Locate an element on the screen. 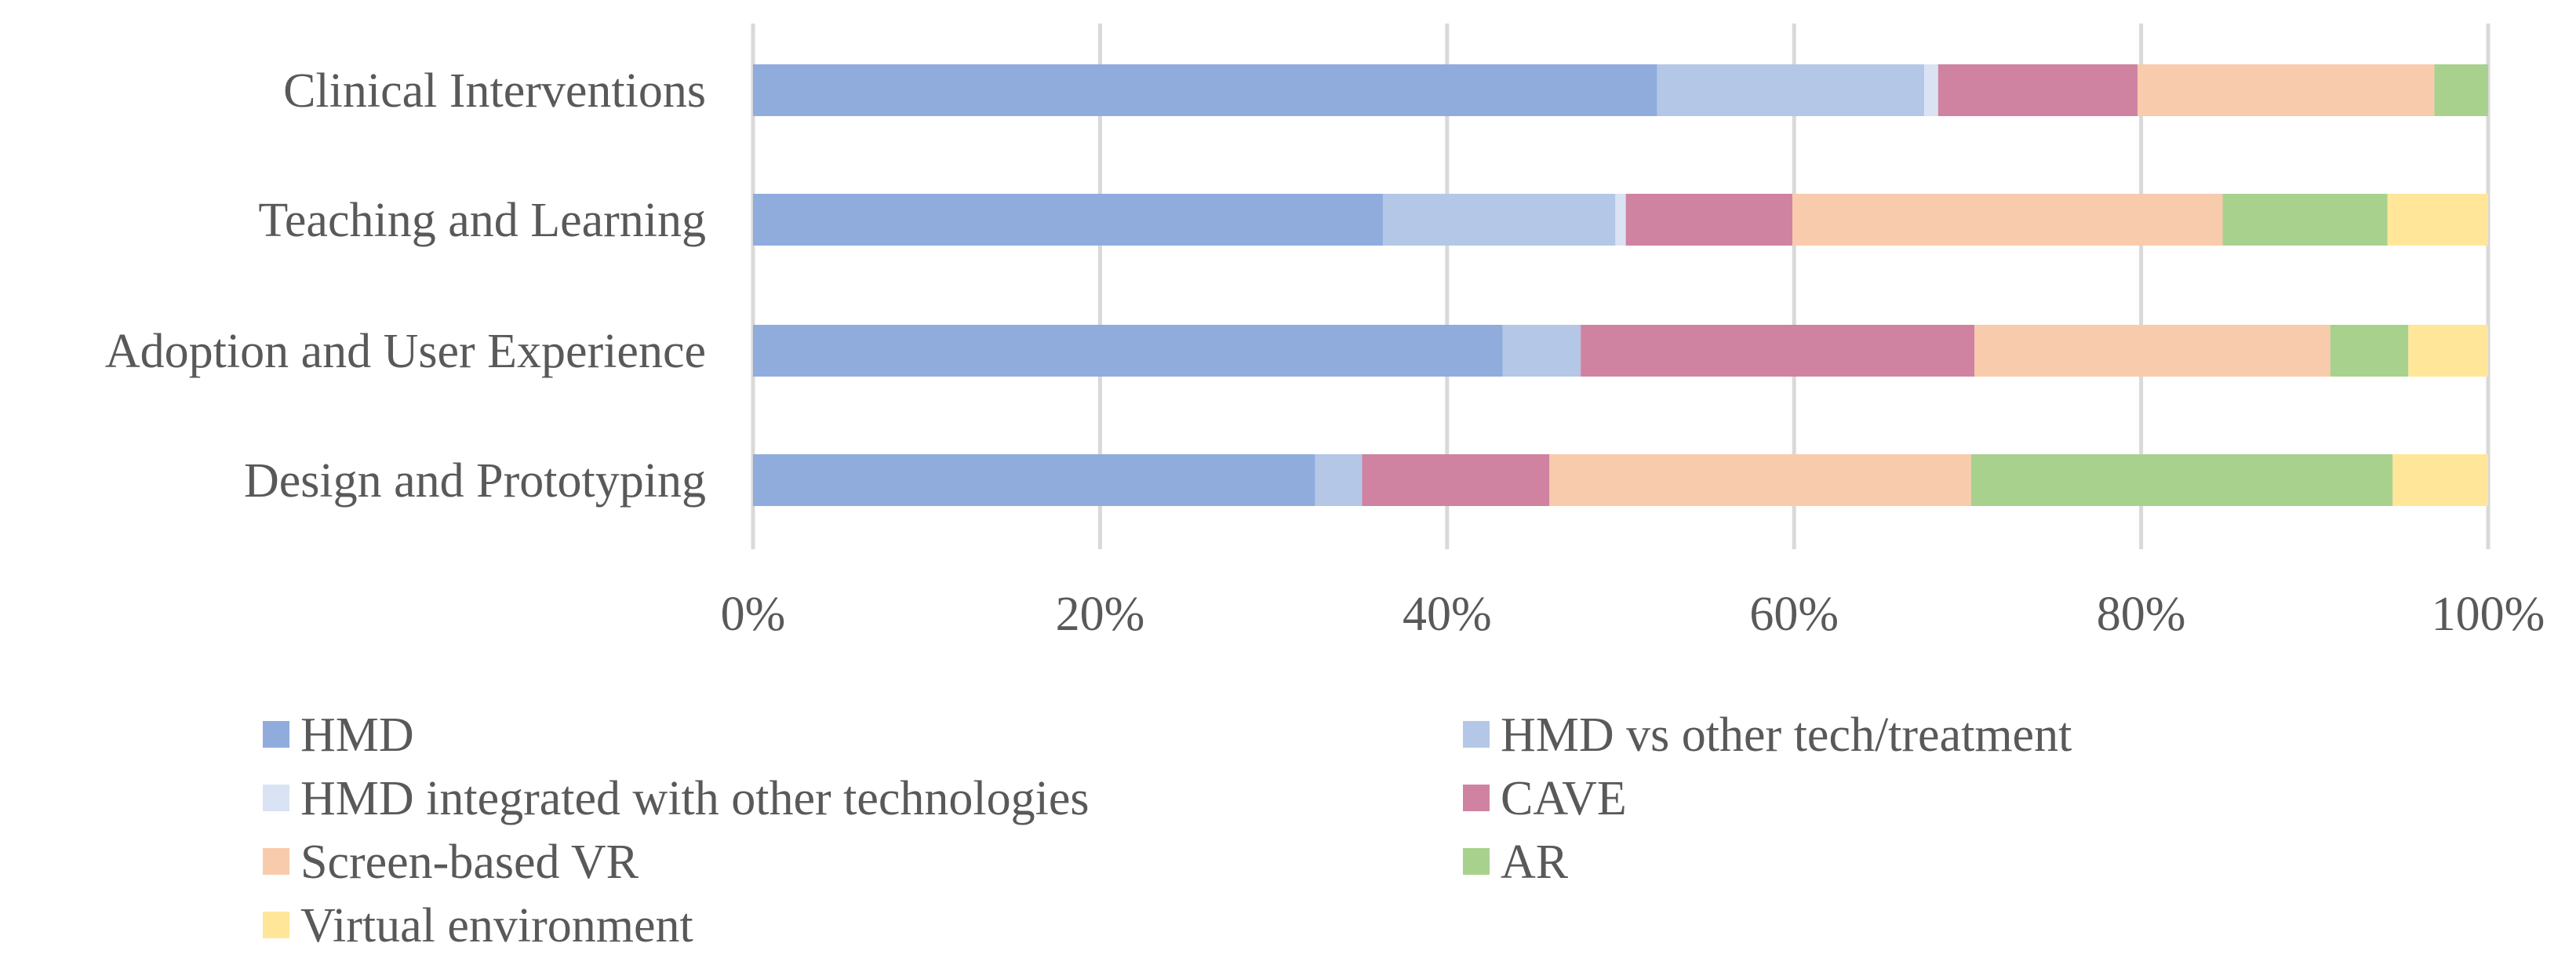  legend-label: HMD is located at coordinates (357, 735).